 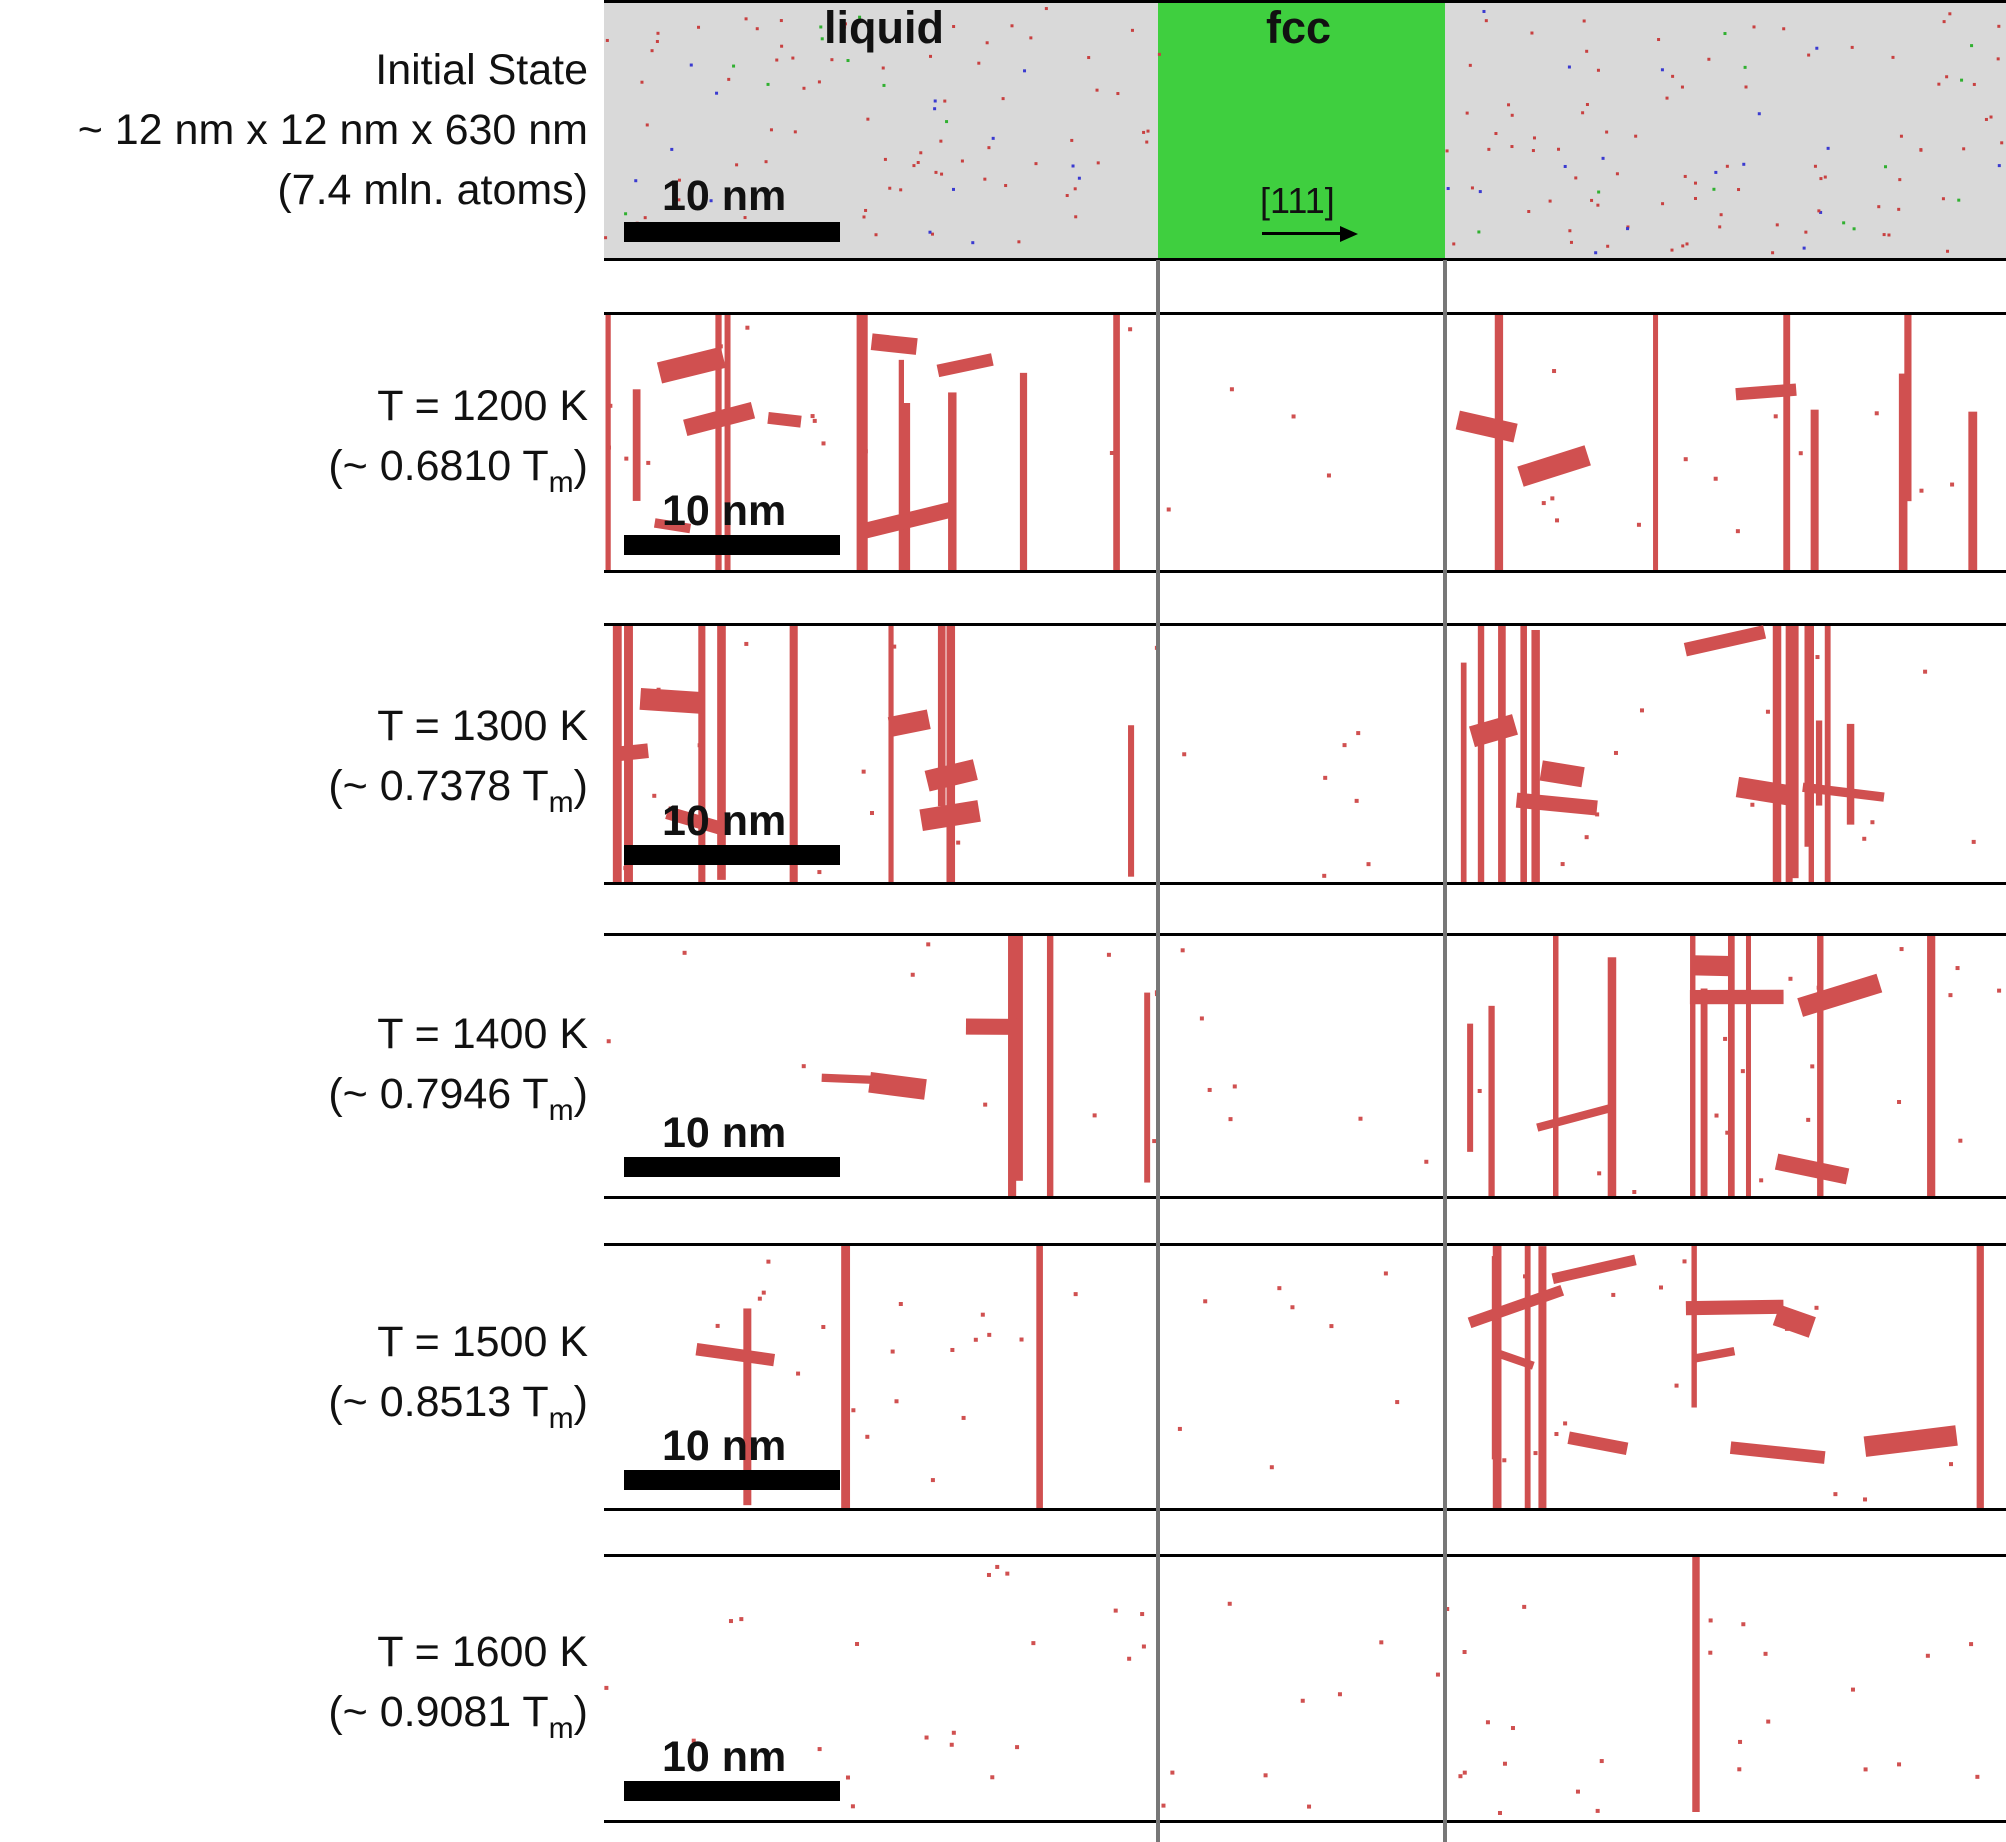 What do you see at coordinates (482, 1034) in the screenshot?
I see `temperature-value: T = 1400 K` at bounding box center [482, 1034].